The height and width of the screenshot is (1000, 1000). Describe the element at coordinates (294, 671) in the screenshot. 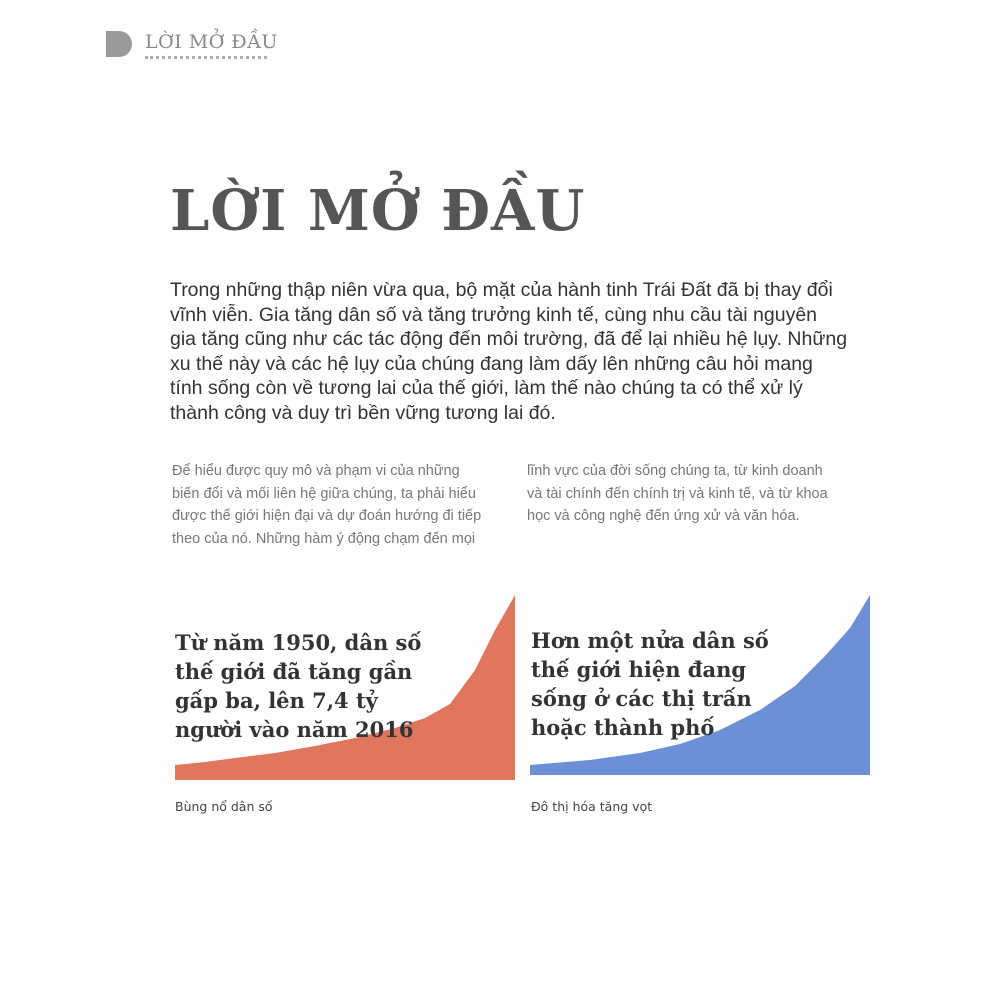

I see `headline-line: thế giới đã tăng gần` at that location.